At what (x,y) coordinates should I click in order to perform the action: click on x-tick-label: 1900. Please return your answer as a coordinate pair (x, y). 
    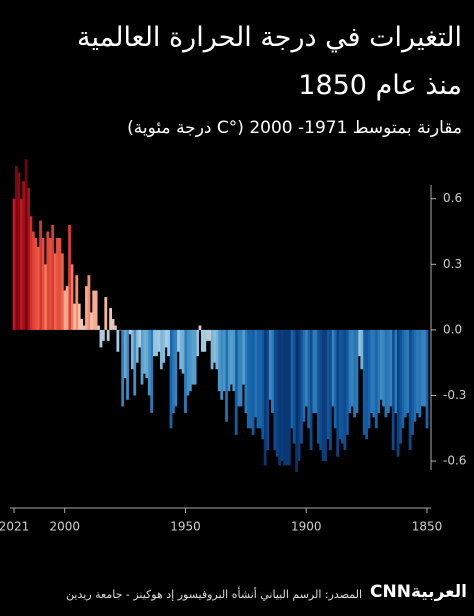
    Looking at the image, I should click on (306, 527).